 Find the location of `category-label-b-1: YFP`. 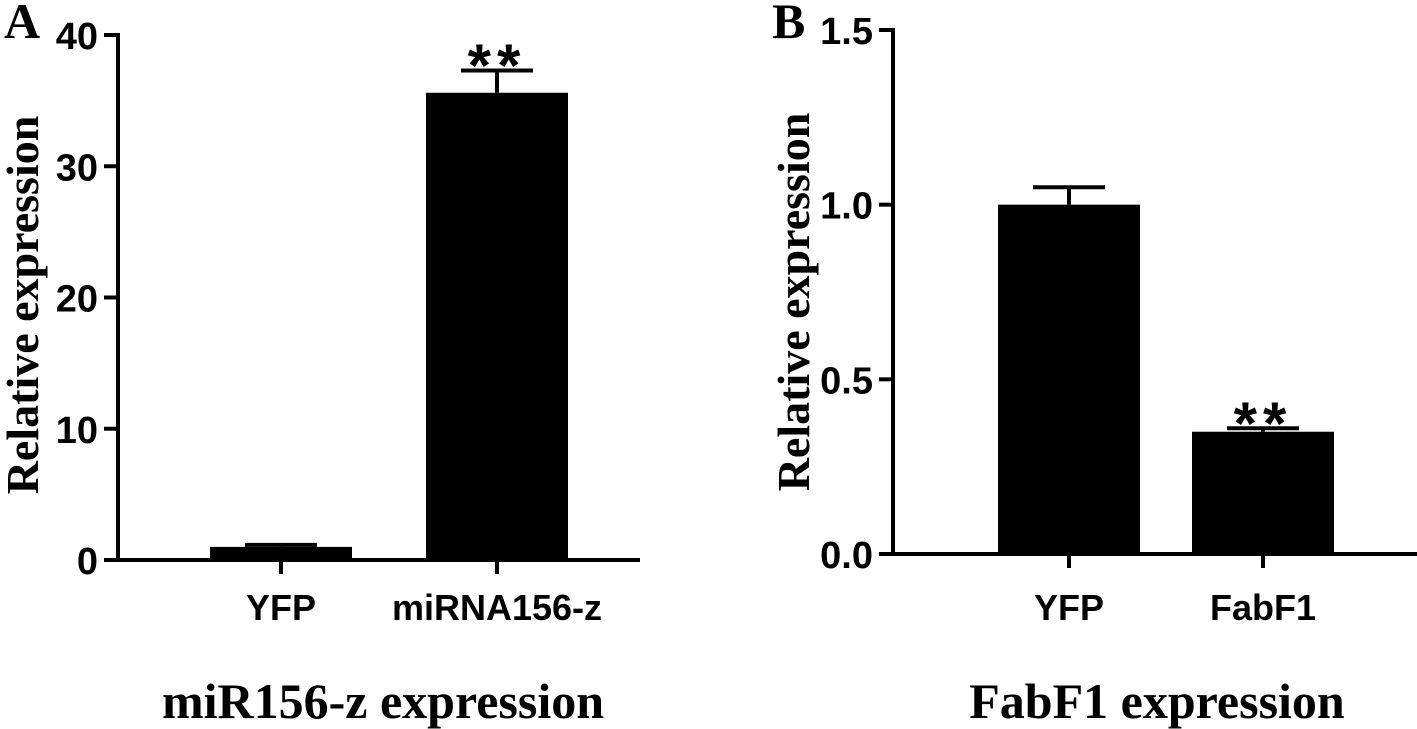

category-label-b-1: YFP is located at coordinates (1069, 607).